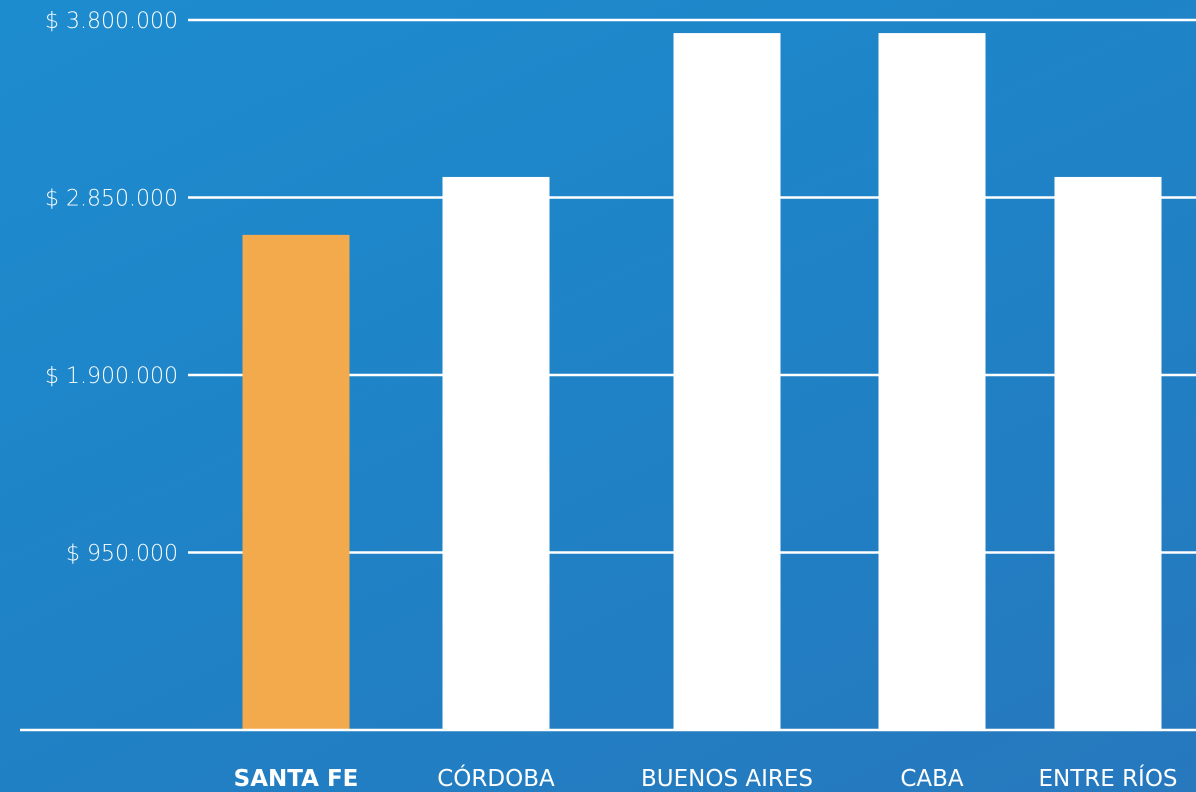 The width and height of the screenshot is (1196, 792). Describe the element at coordinates (111, 21) in the screenshot. I see `y-tick-label: $ 3.800.000` at that location.